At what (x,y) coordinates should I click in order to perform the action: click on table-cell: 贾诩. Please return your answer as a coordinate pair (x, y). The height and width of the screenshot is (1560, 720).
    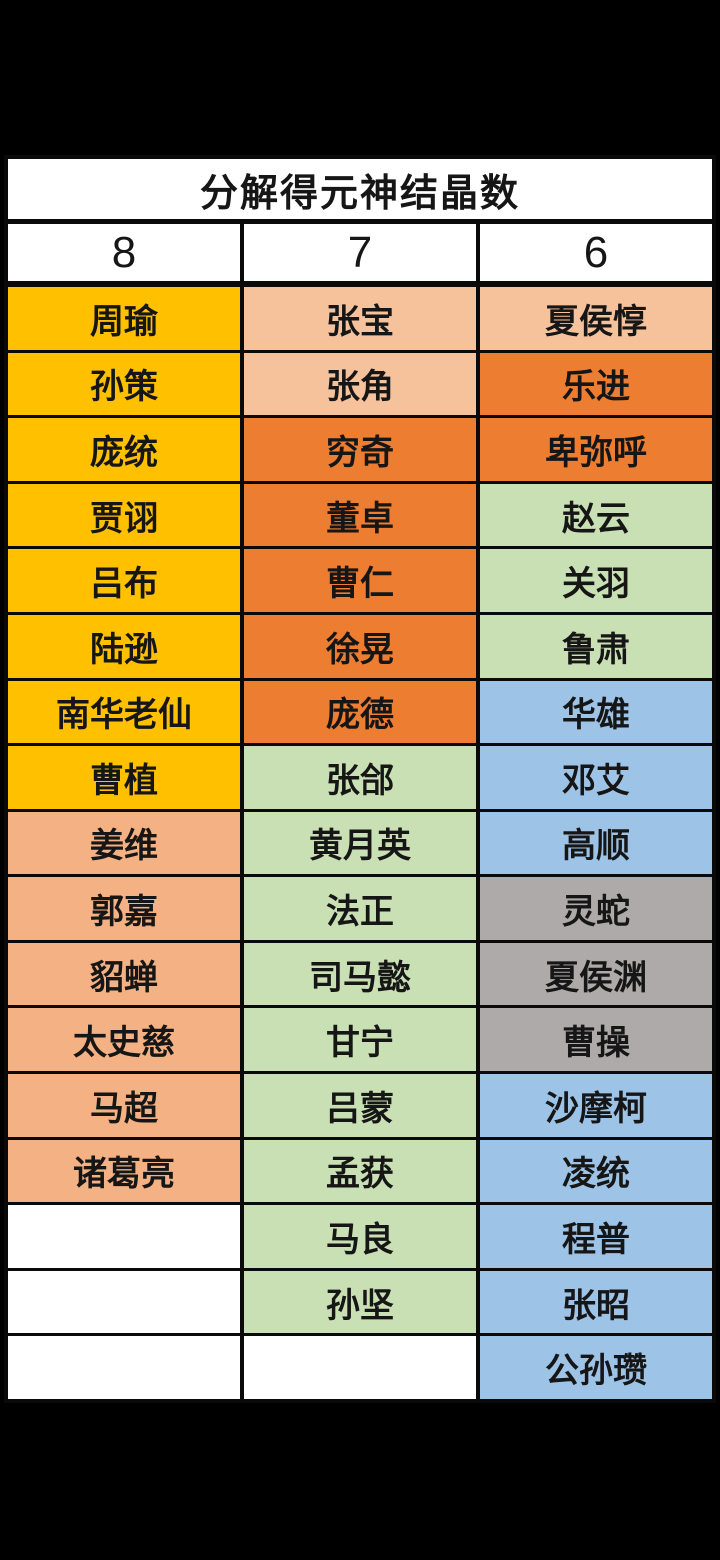
    Looking at the image, I should click on (124, 515).